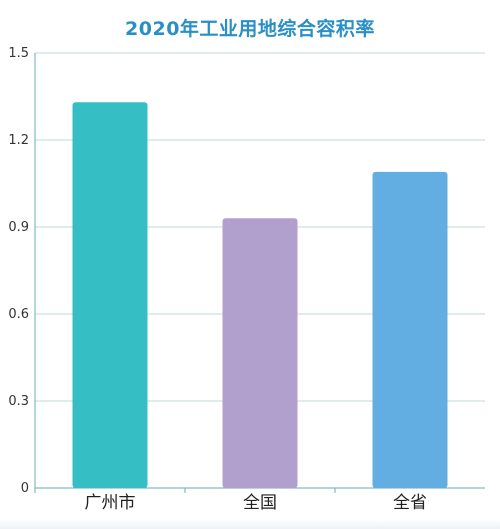  What do you see at coordinates (18, 401) in the screenshot?
I see `y-tick-label: 0.3` at bounding box center [18, 401].